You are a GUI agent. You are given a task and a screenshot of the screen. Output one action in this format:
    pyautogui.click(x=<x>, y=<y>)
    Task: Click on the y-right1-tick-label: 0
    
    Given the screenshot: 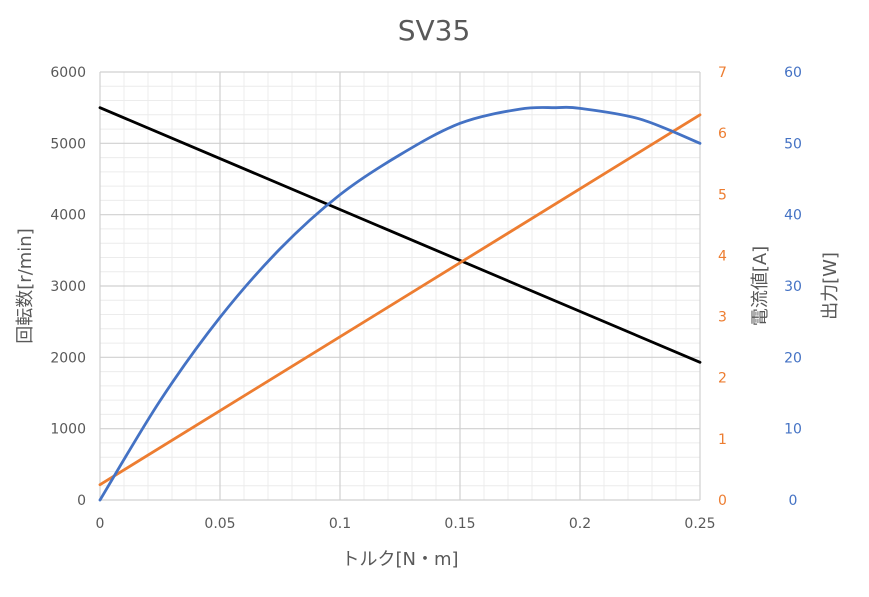 What is the action you would take?
    pyautogui.click(x=722, y=501)
    